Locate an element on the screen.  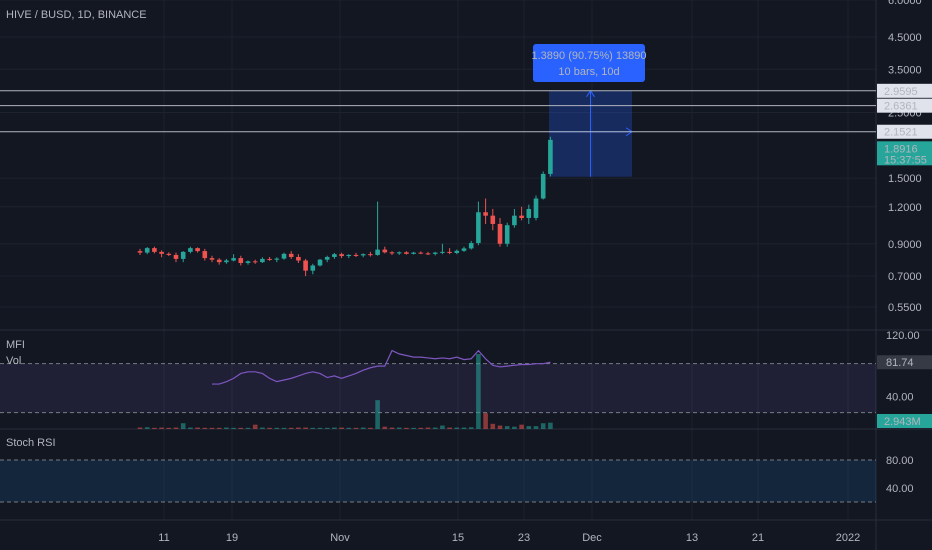
time-tick-label: 11 is located at coordinates (163, 538).